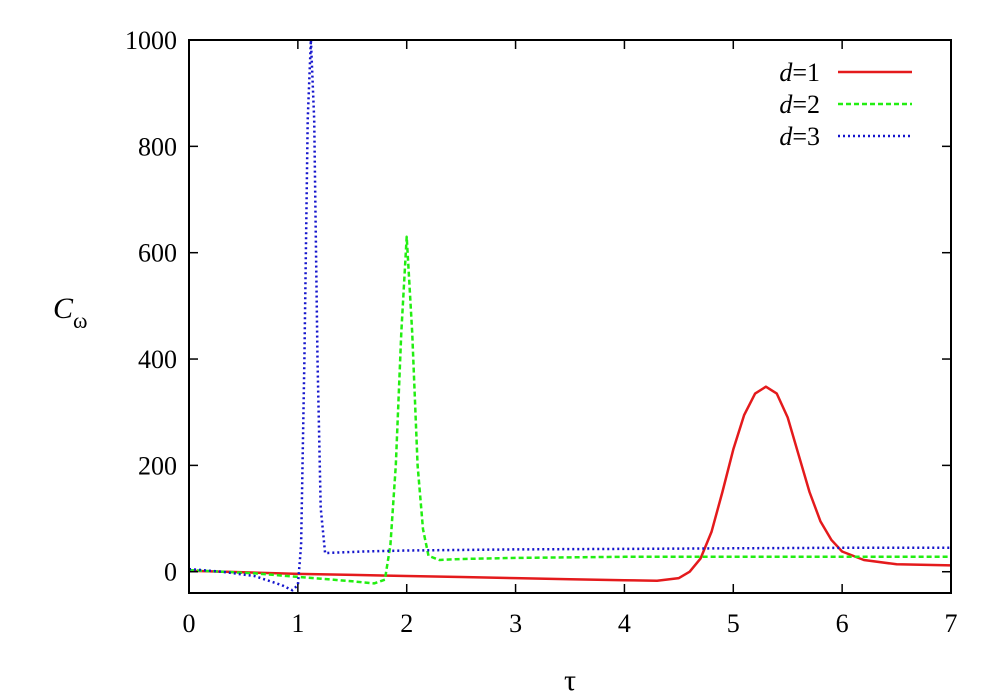 The image size is (1000, 700). I want to click on legend-entry-d2: d=2, so click(845, 104).